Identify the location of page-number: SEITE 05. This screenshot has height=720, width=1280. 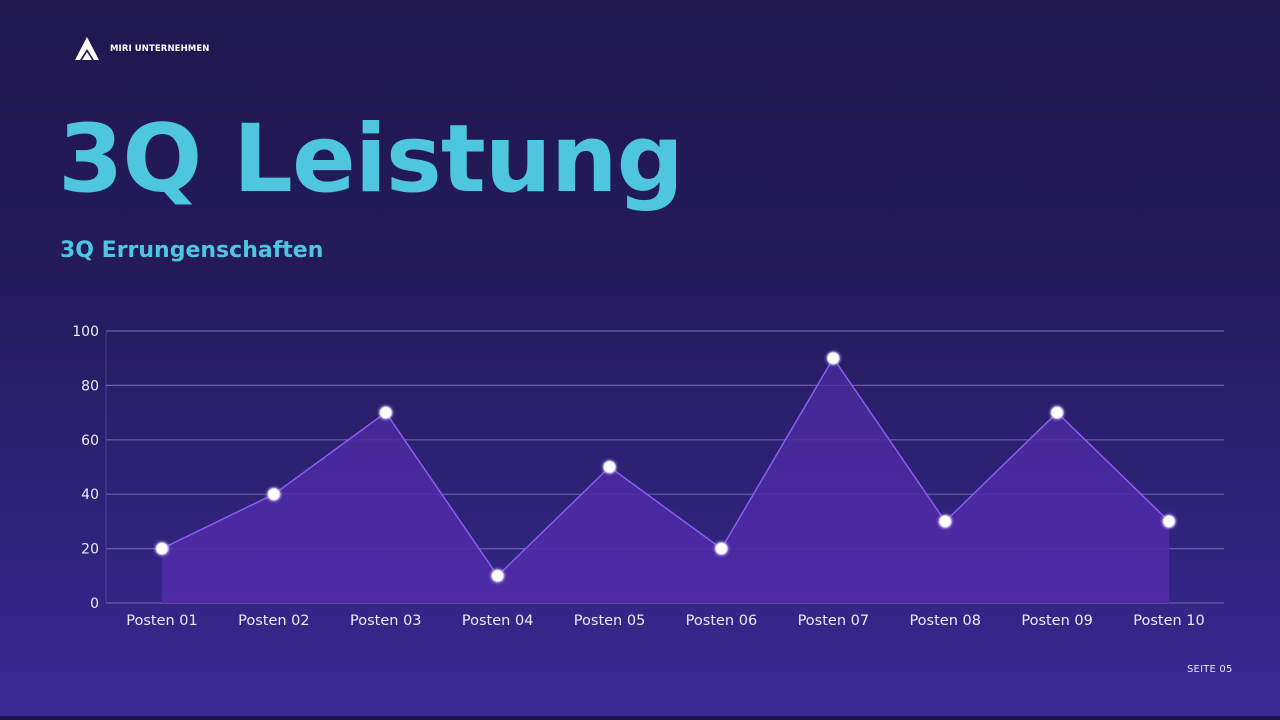
(1210, 669).